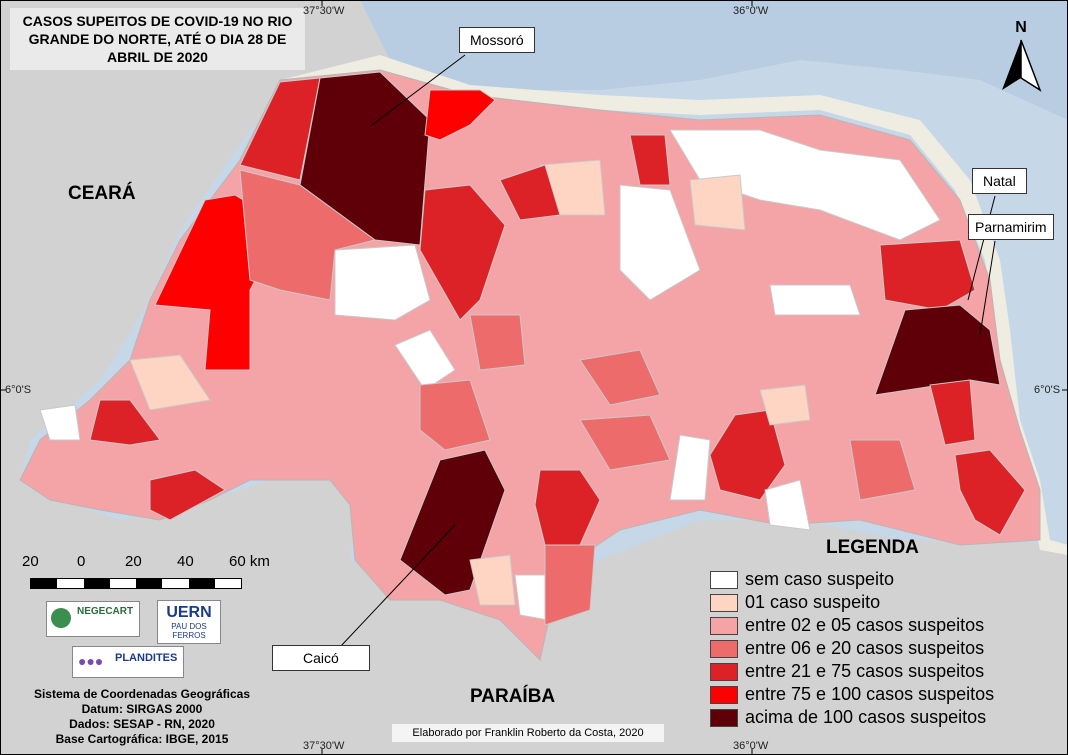  I want to click on legend-item: entre 75 e 100 casos suspeitos, so click(852, 694).